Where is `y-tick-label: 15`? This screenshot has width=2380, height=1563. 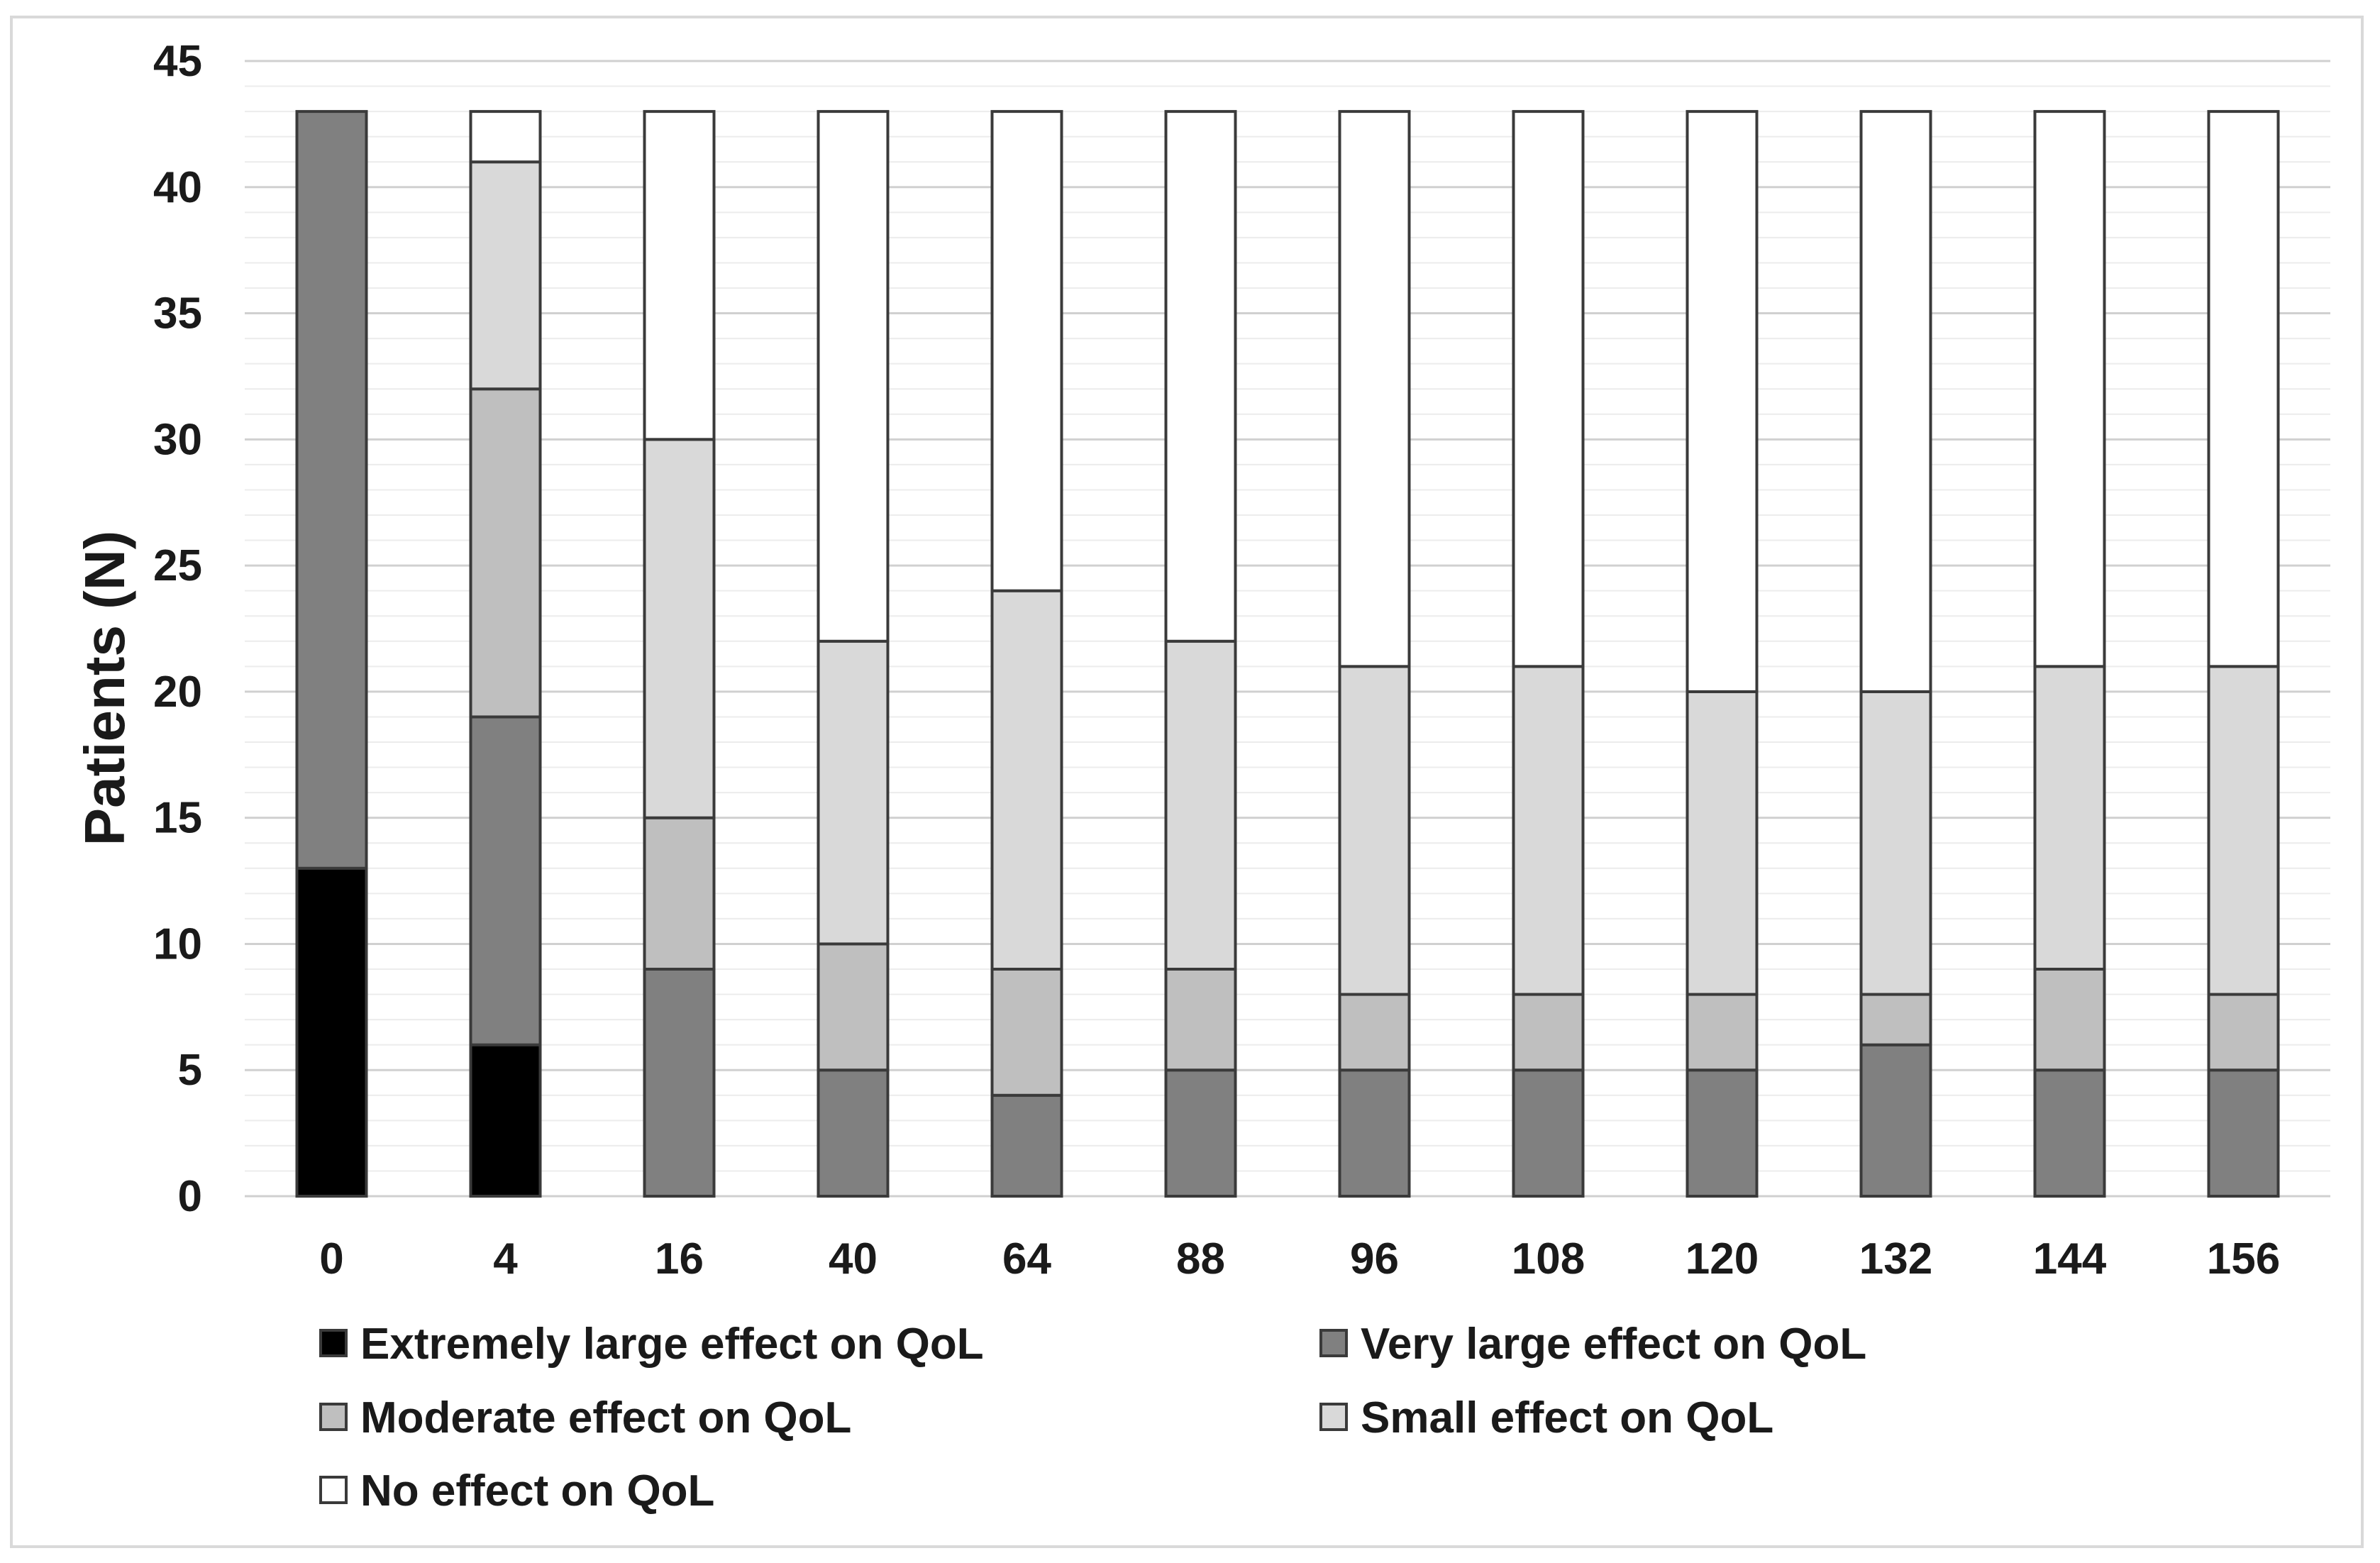 y-tick-label: 15 is located at coordinates (178, 818).